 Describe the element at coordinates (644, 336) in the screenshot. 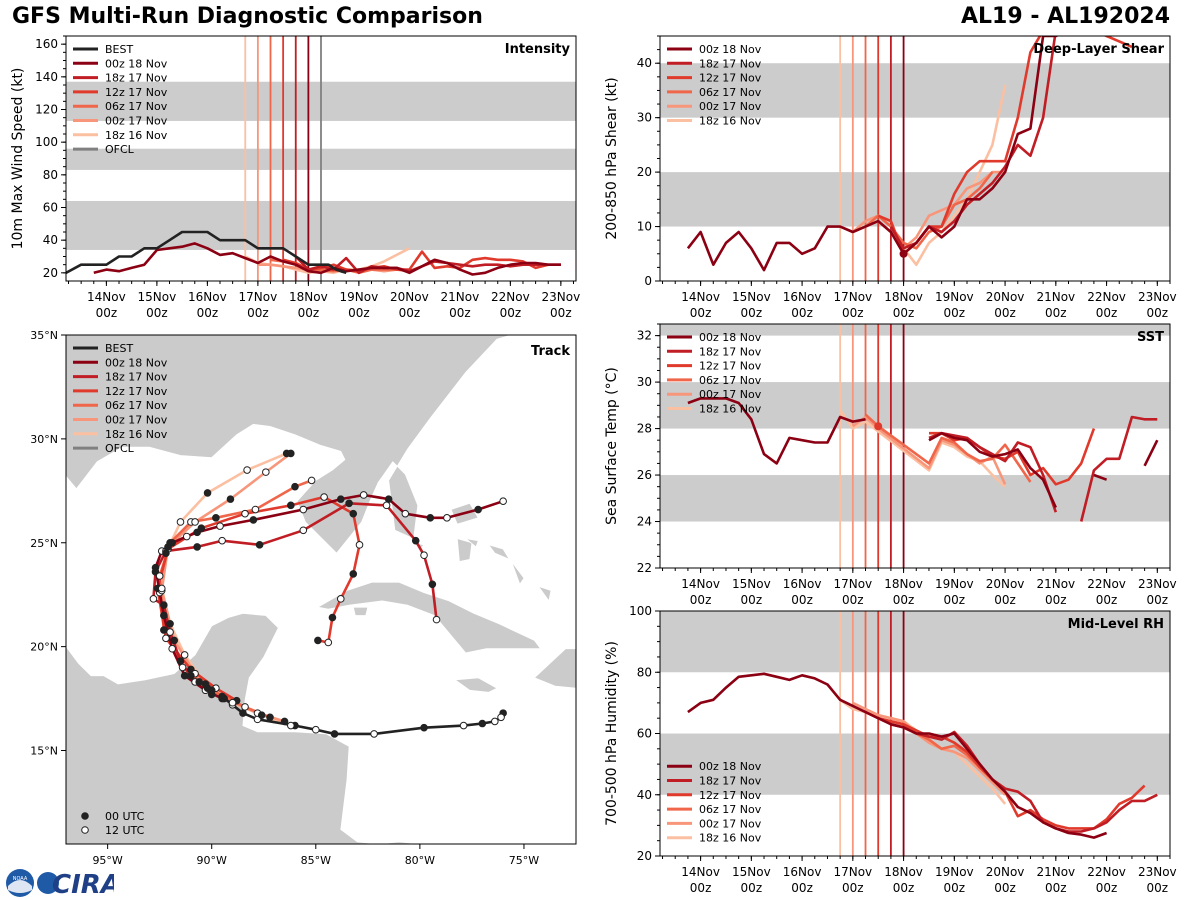

I see `y-tick-label: 32` at that location.